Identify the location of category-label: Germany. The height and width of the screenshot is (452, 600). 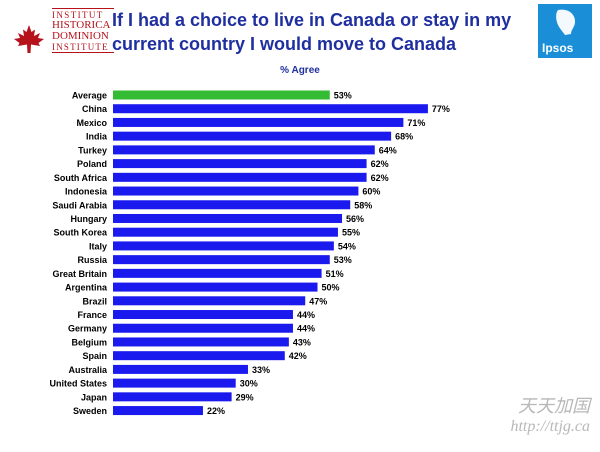
(87, 329).